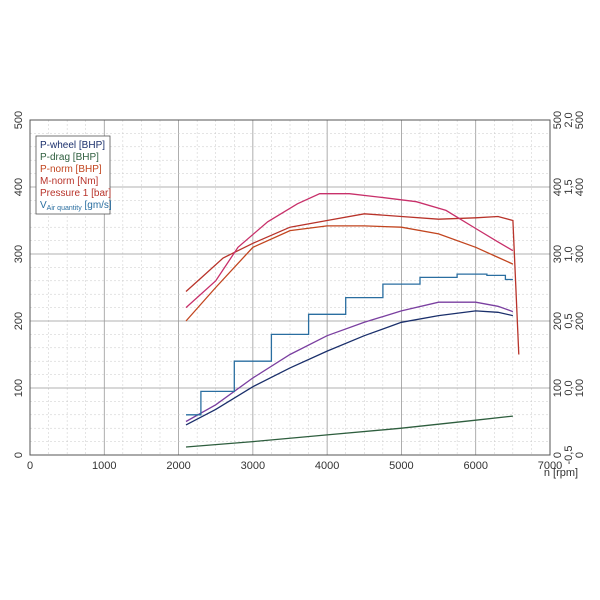 The image size is (600, 600). Describe the element at coordinates (19, 388) in the screenshot. I see `y-tick-label: 100` at that location.